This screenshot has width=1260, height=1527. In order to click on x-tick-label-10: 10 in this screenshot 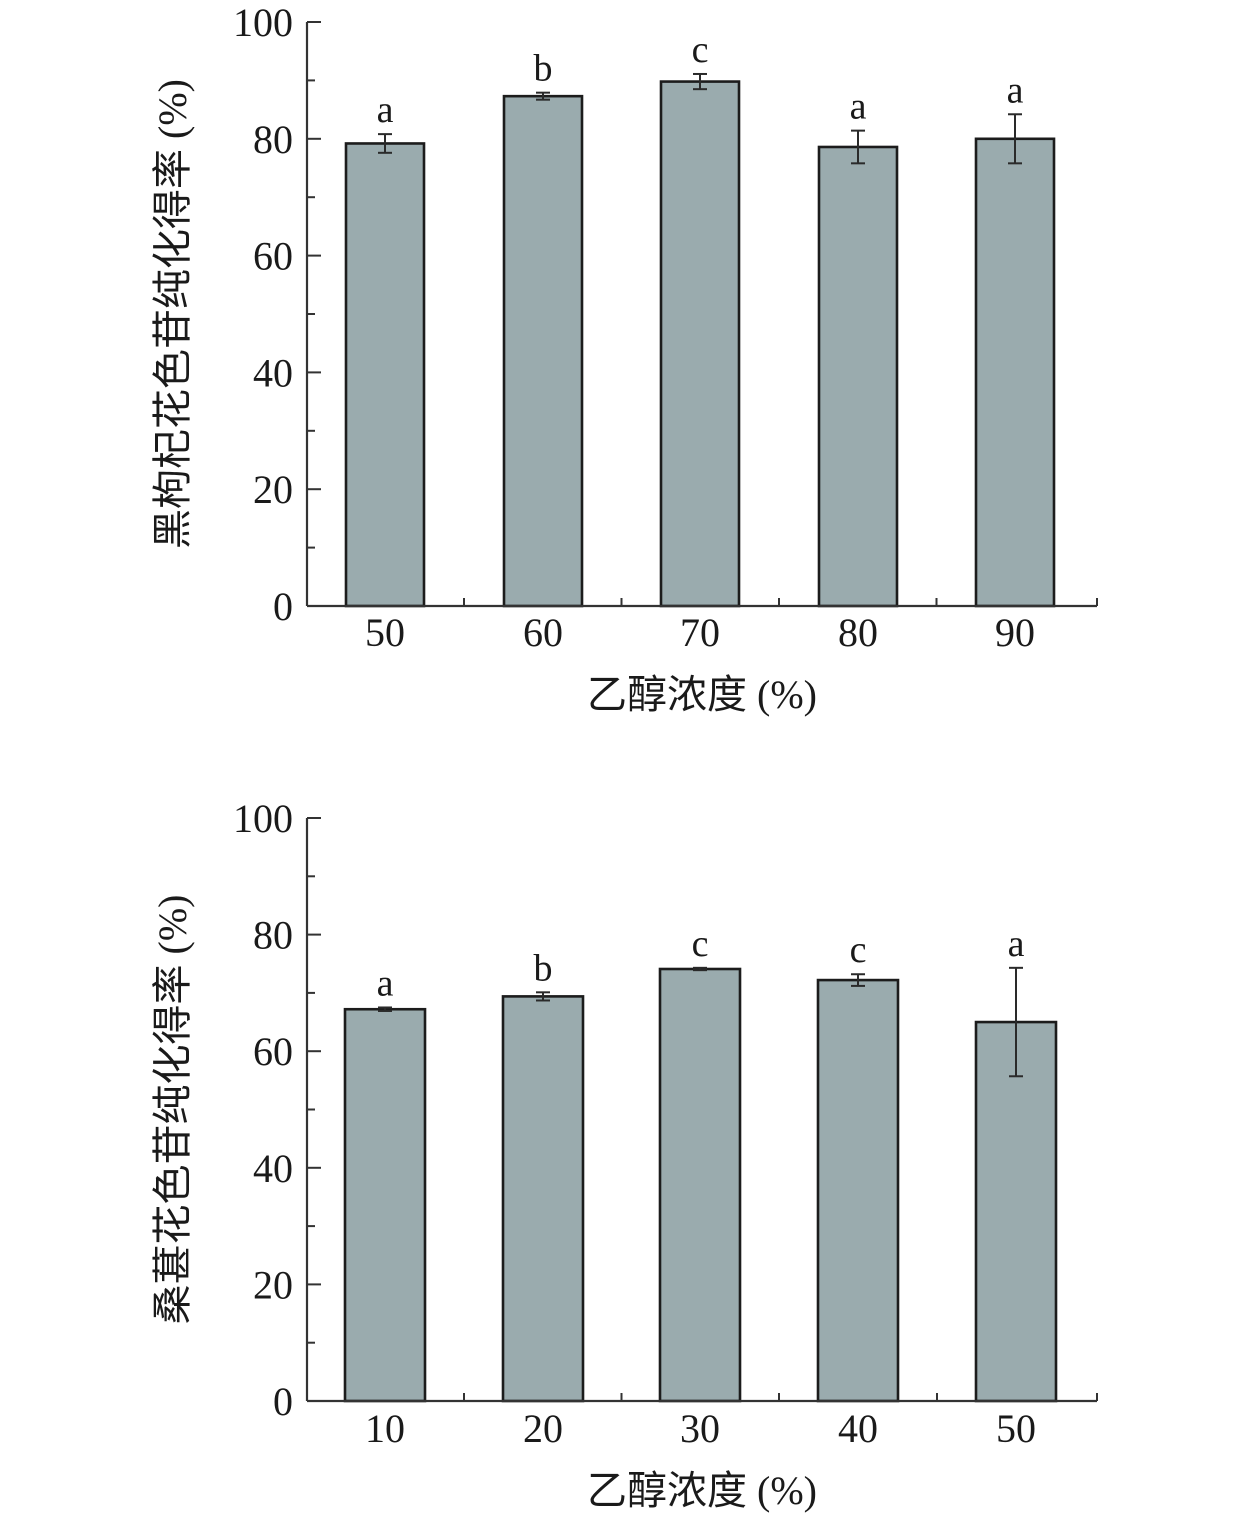, I will do `click(385, 1428)`.